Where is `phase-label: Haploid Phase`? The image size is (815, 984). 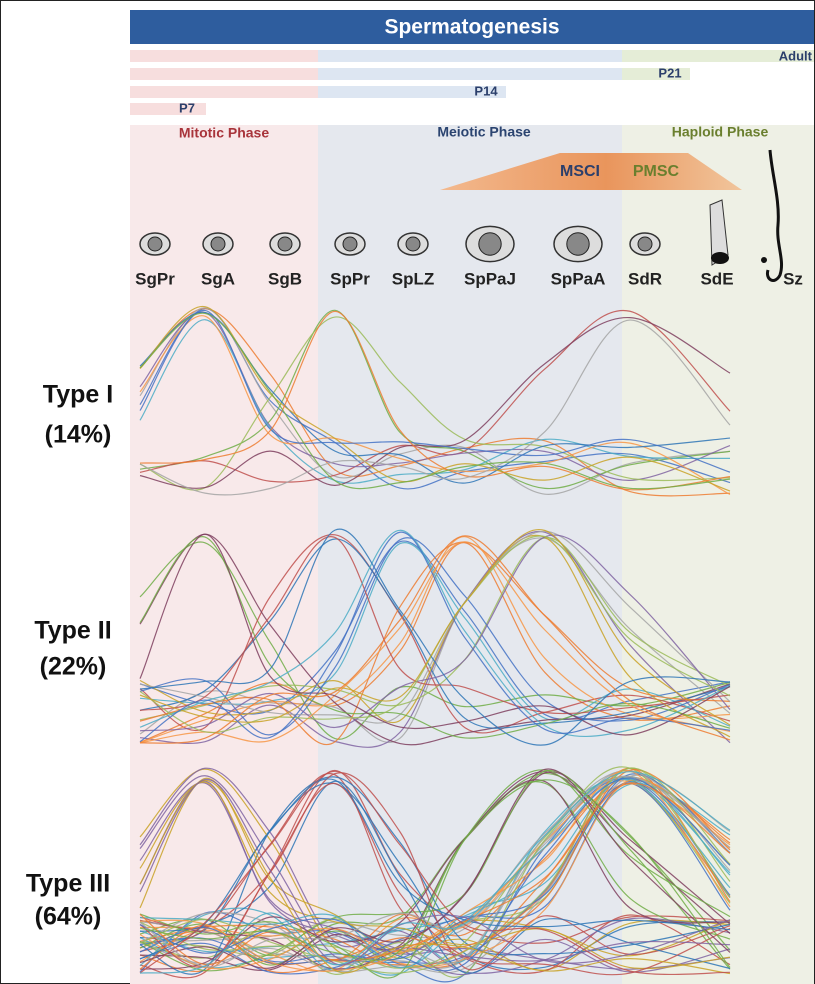
phase-label: Haploid Phase is located at coordinates (720, 132).